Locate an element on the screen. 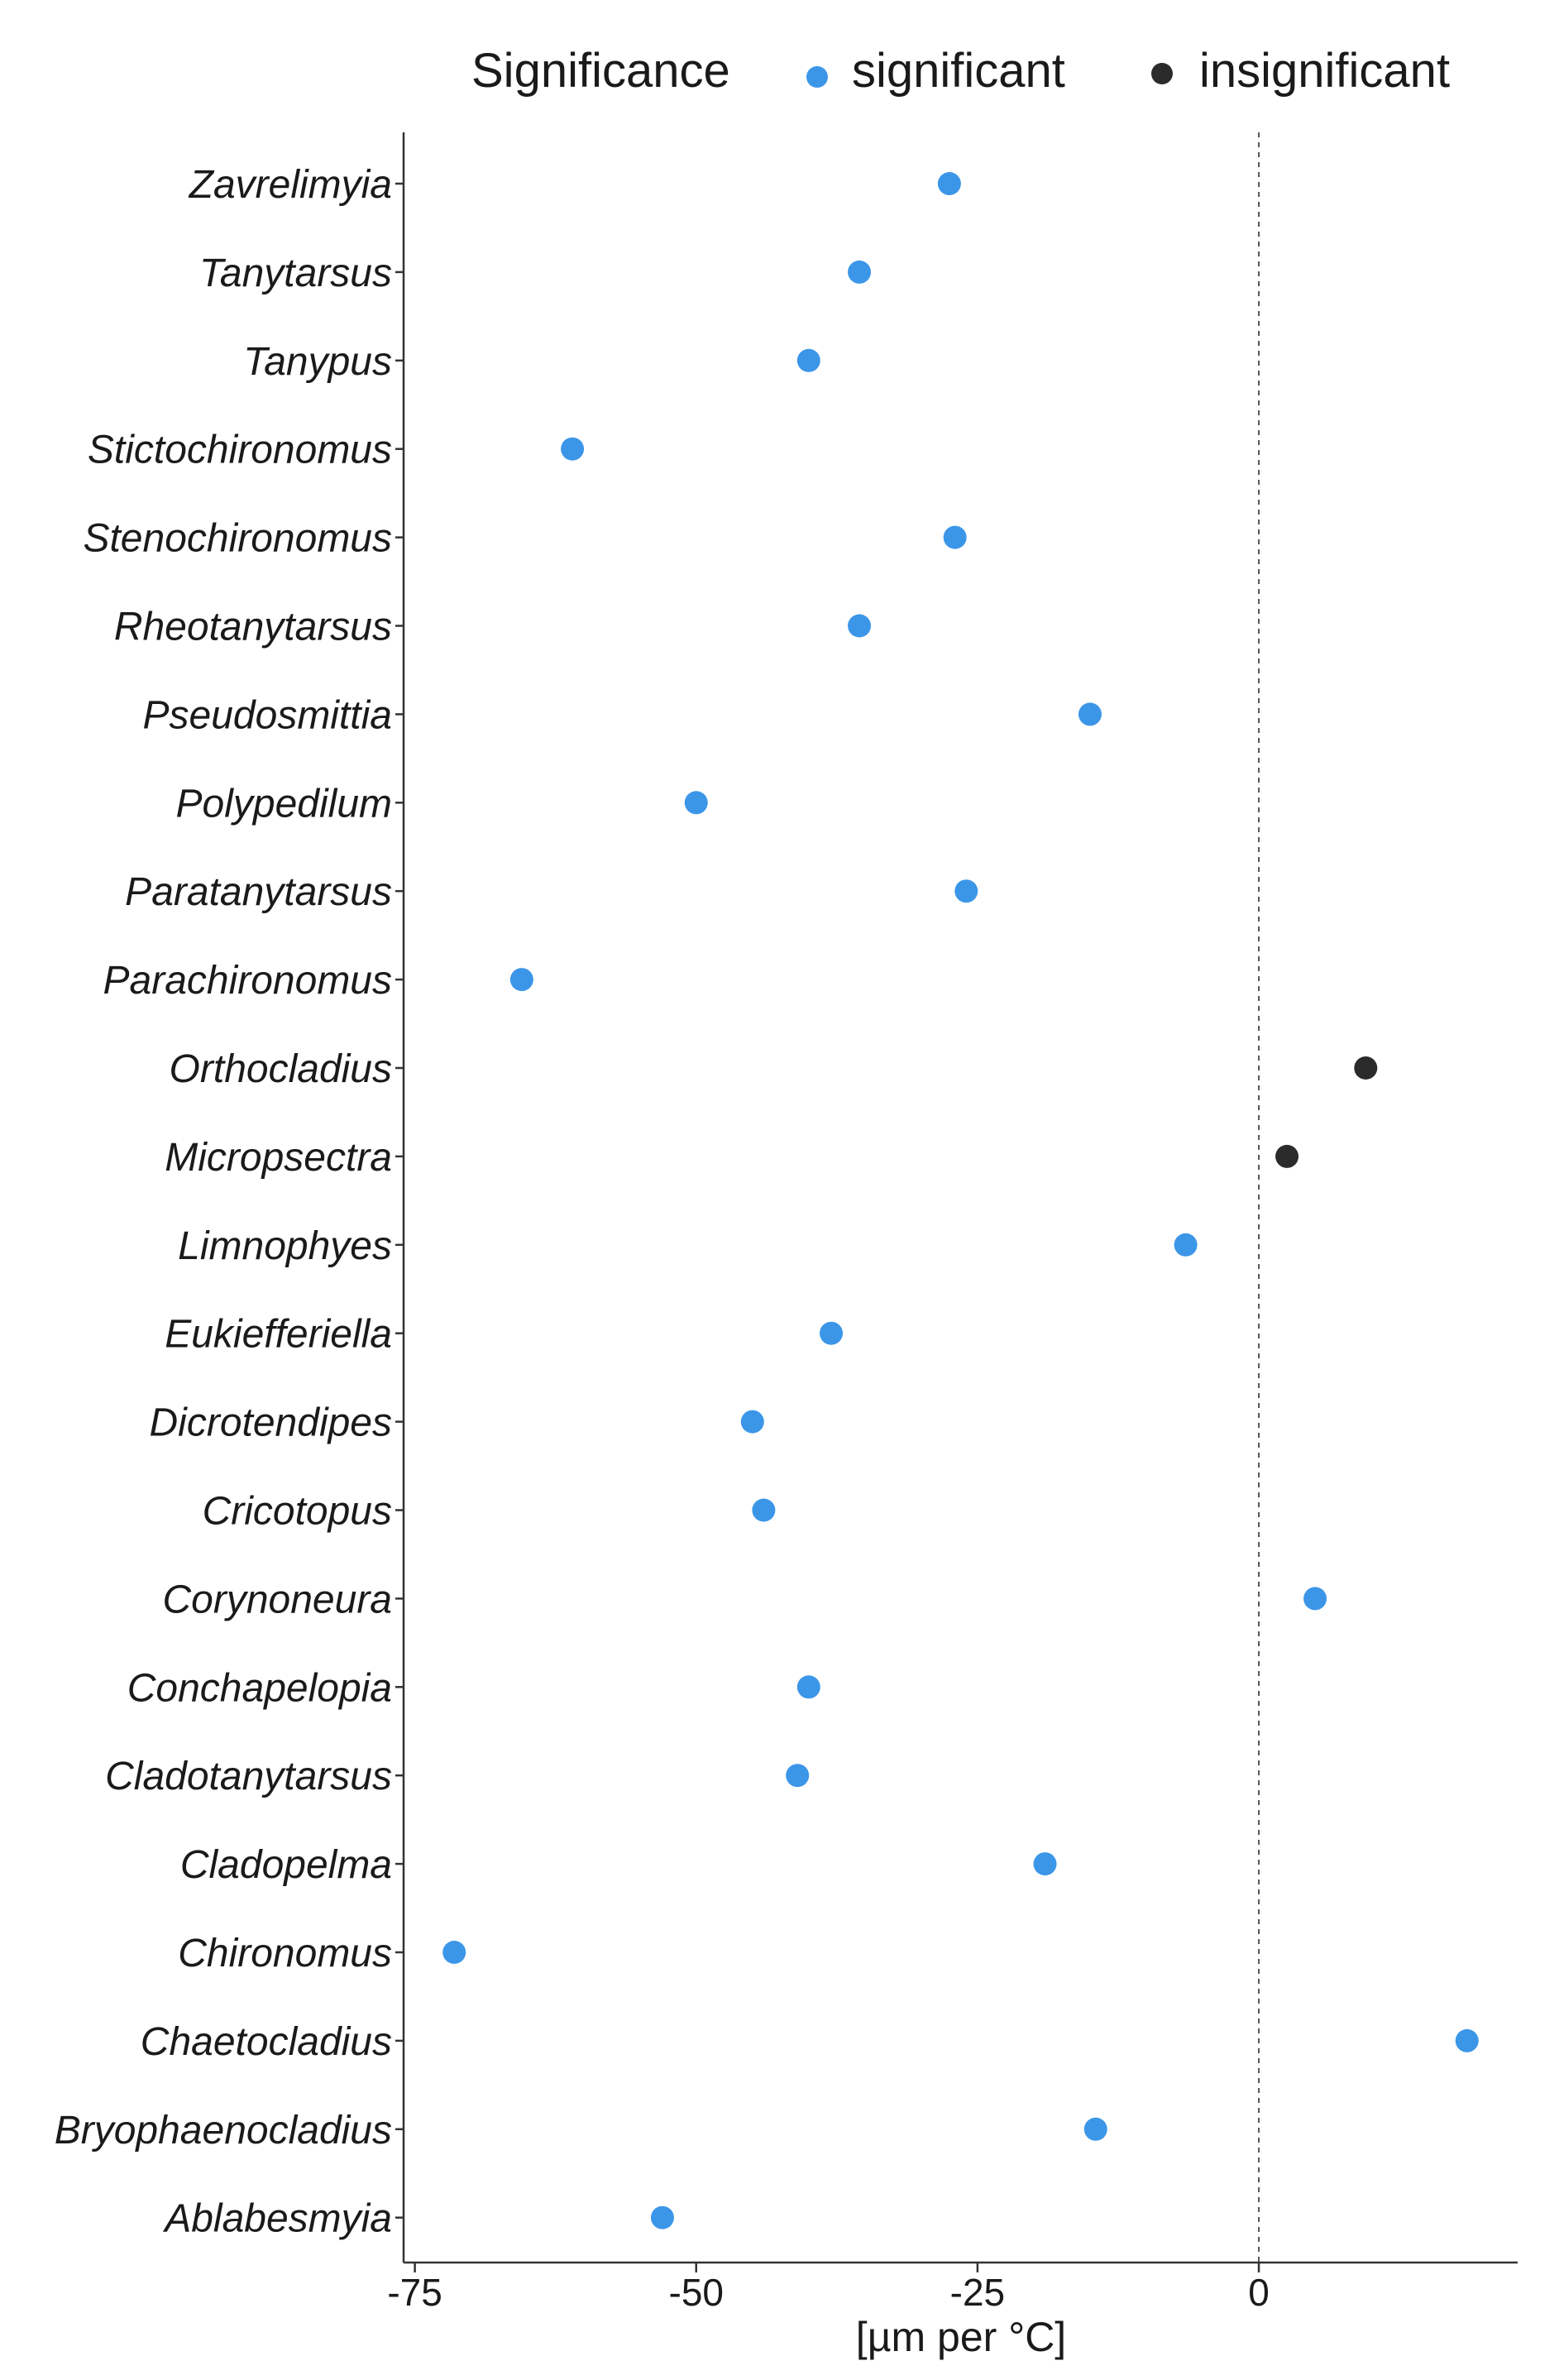  legend-marker-significant is located at coordinates (817, 77).